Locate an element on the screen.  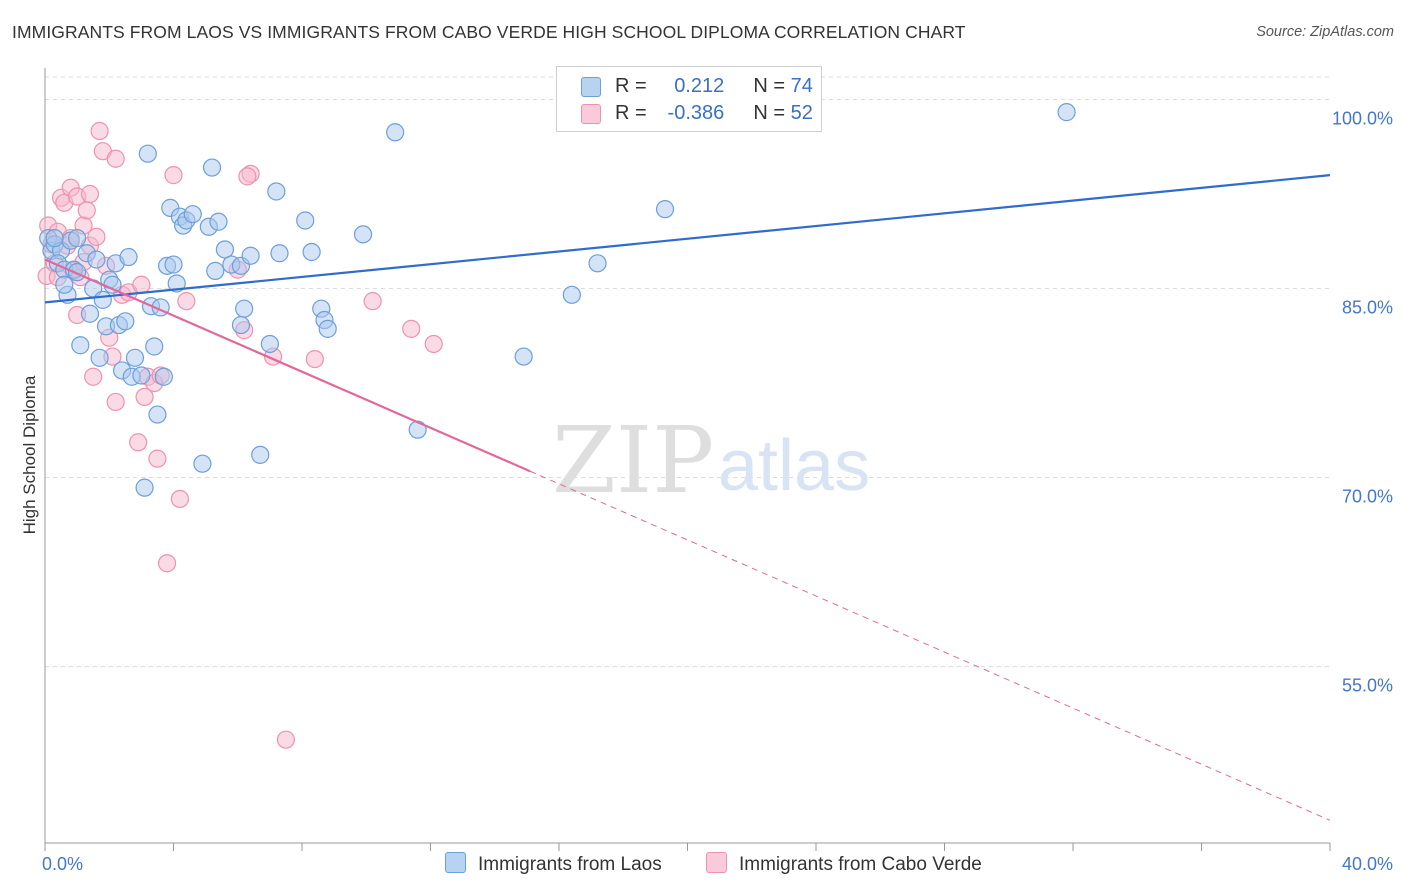
legend-n-value-cabo-verde: 52 is located at coordinates (801, 113).